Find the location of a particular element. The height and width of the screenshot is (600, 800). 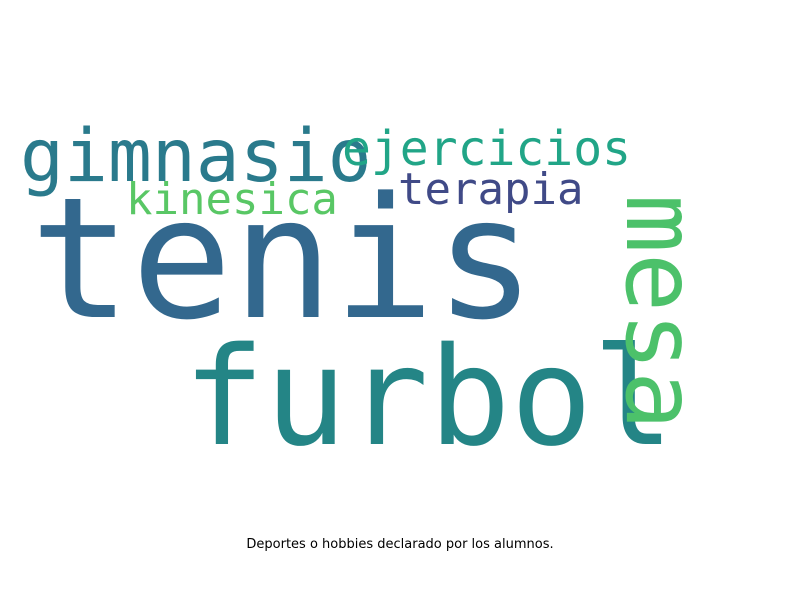

word-kinesica: kinesica is located at coordinates (232, 199).